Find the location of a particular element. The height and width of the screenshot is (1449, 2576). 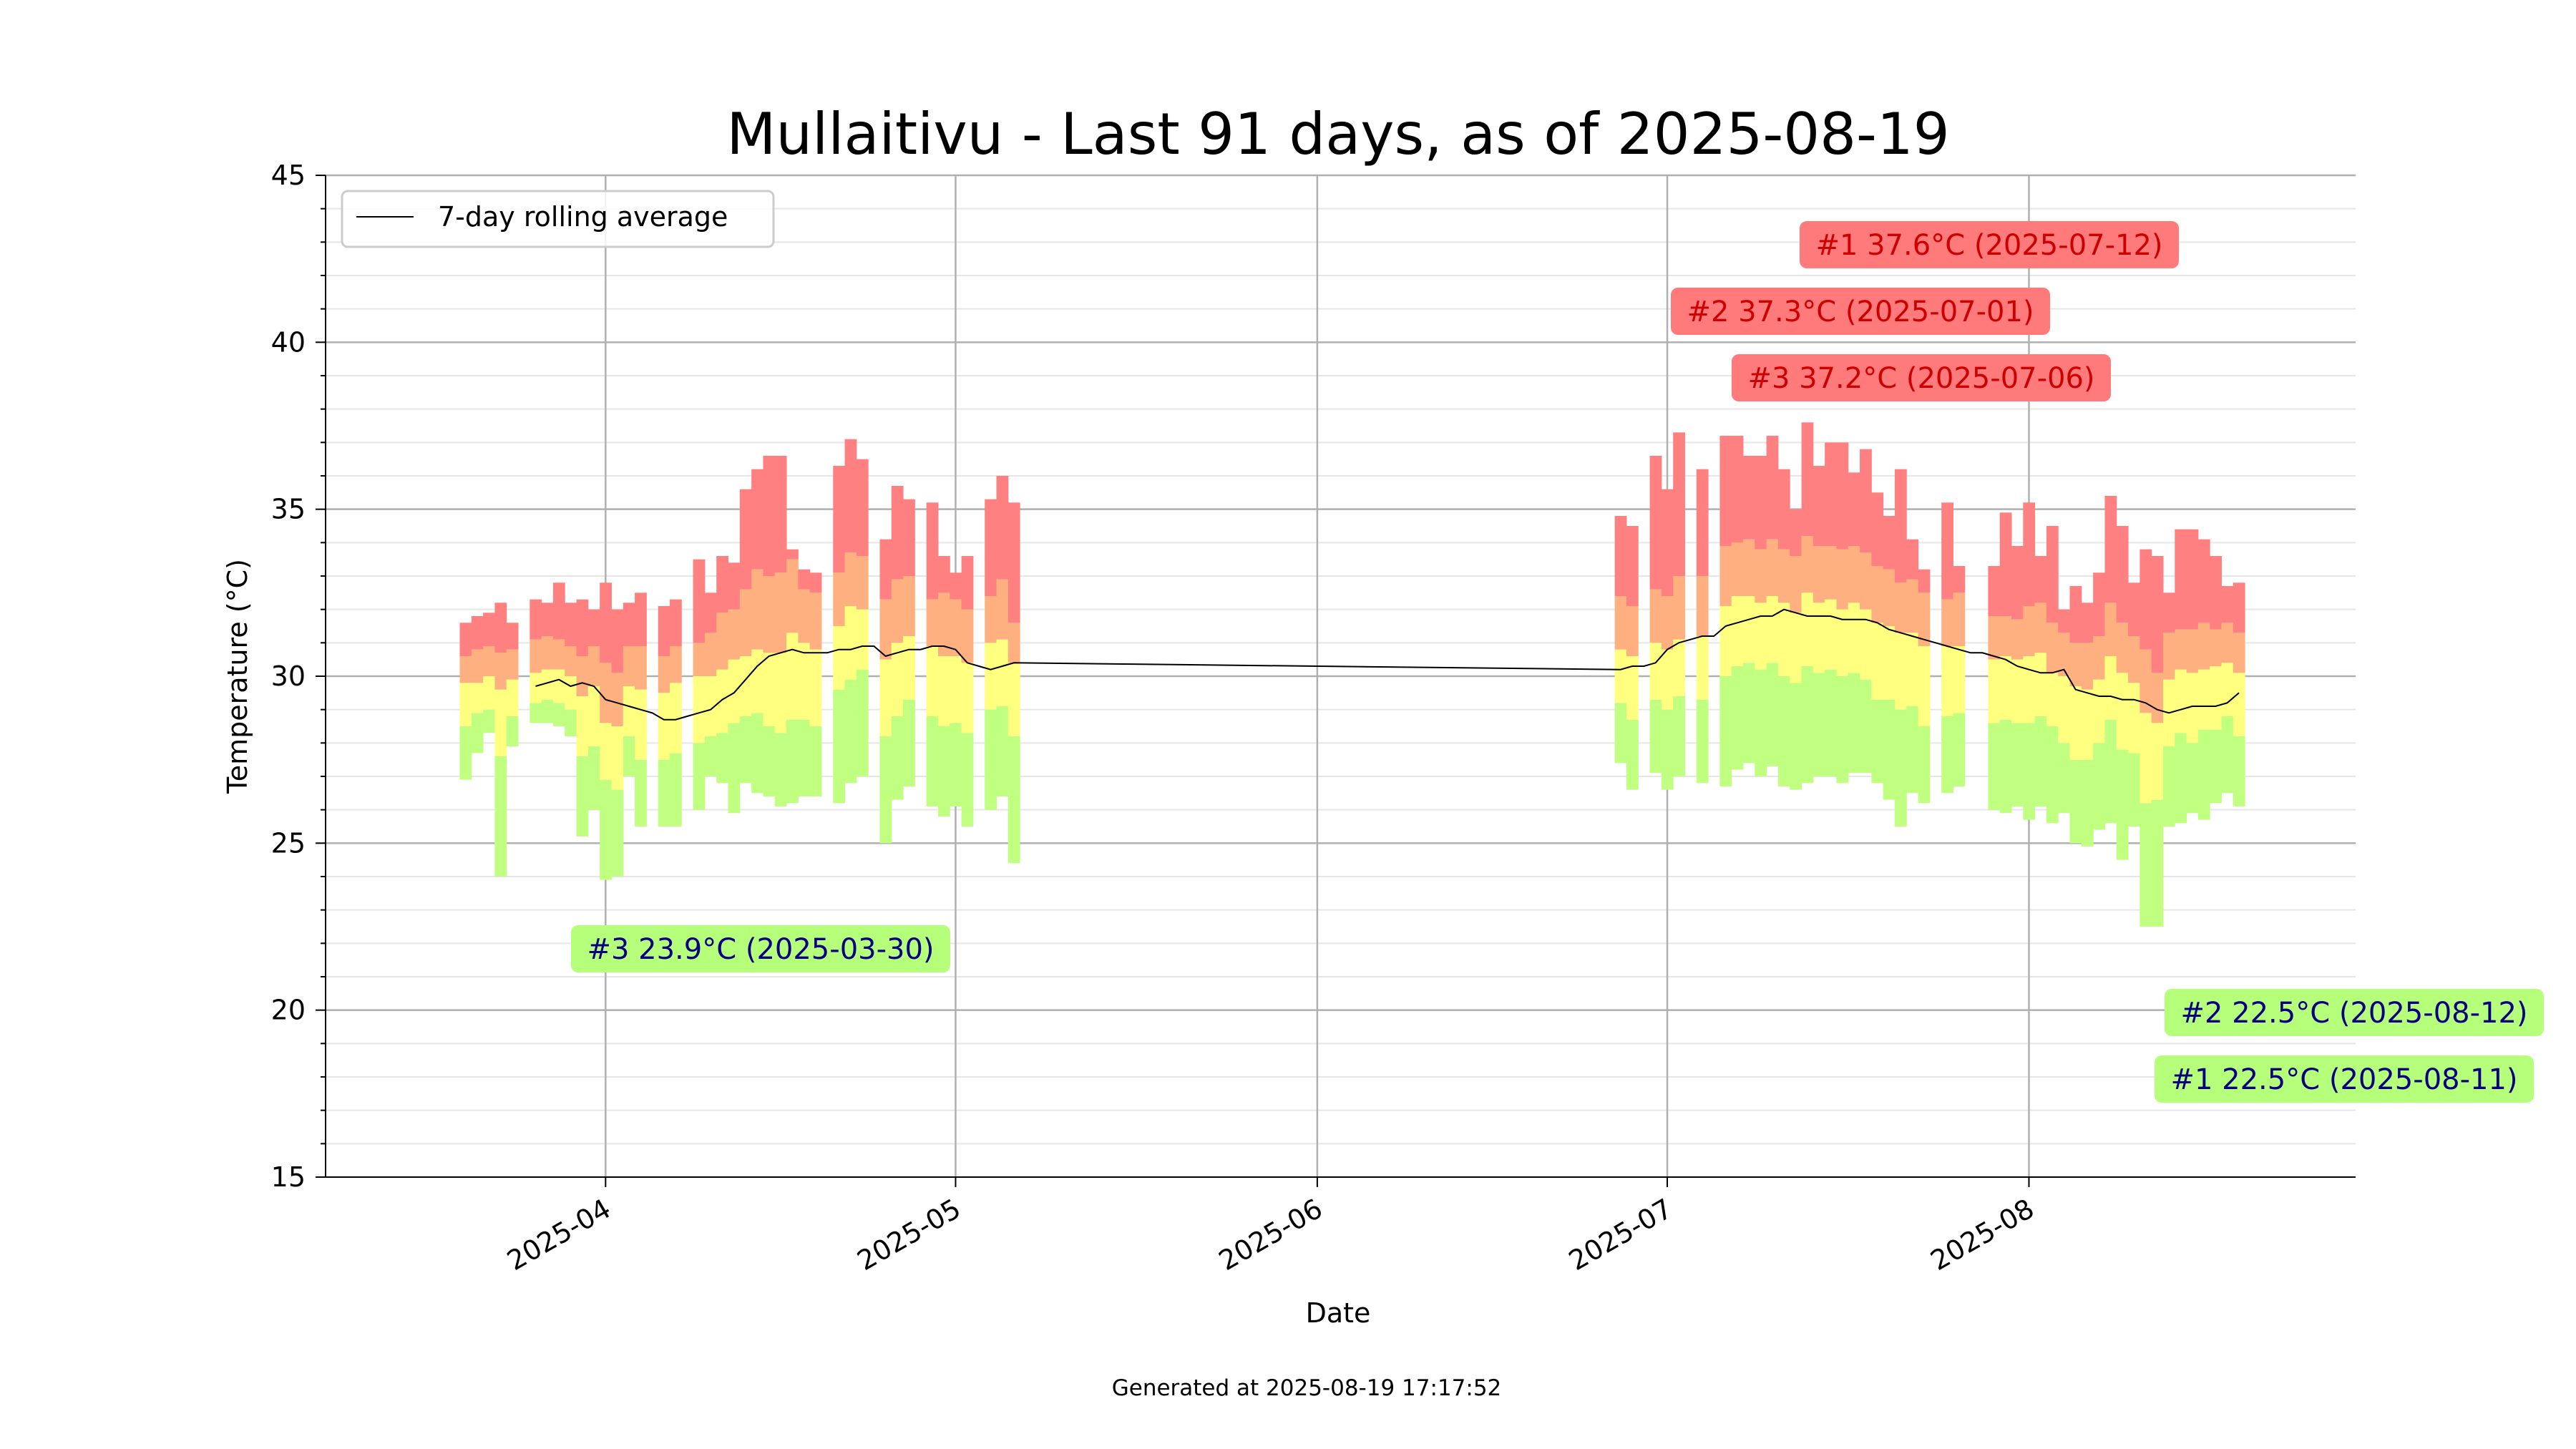

rolling-average-line is located at coordinates (1387, 664).